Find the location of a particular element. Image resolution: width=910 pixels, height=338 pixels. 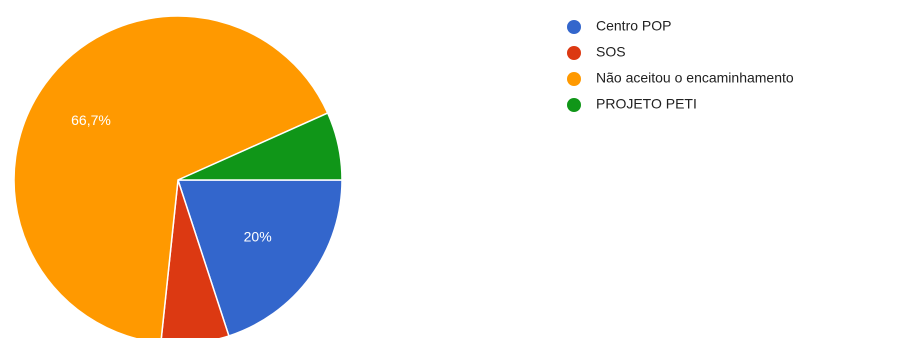

legend-item: PROJETO PETI is located at coordinates (632, 104).